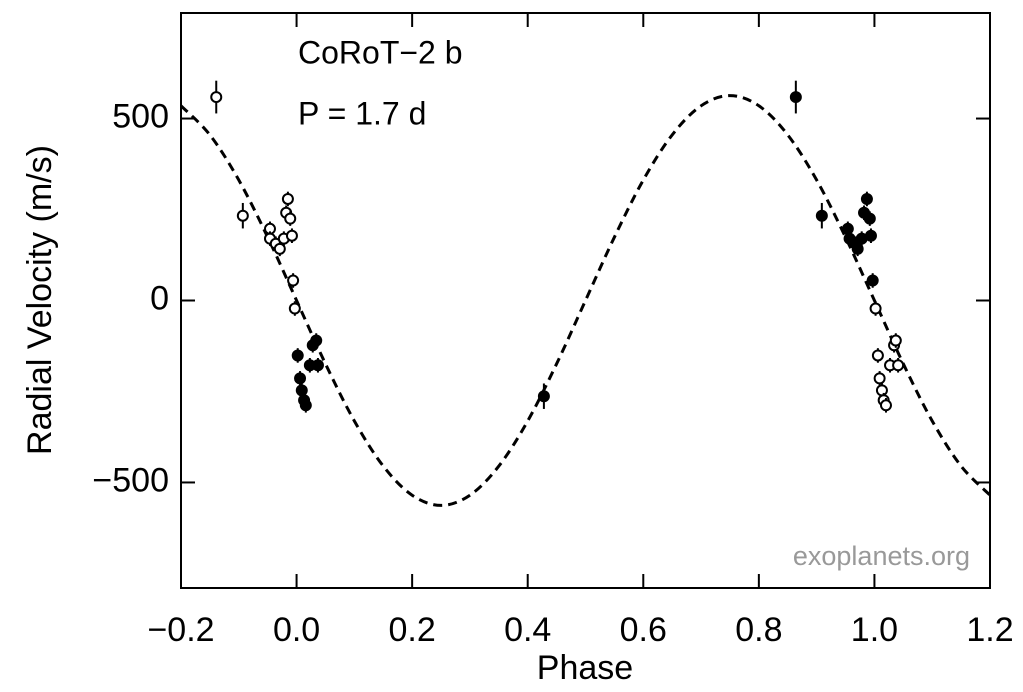 This screenshot has height=692, width=1023. Describe the element at coordinates (881, 556) in the screenshot. I see `credit: exoplanets.org` at that location.